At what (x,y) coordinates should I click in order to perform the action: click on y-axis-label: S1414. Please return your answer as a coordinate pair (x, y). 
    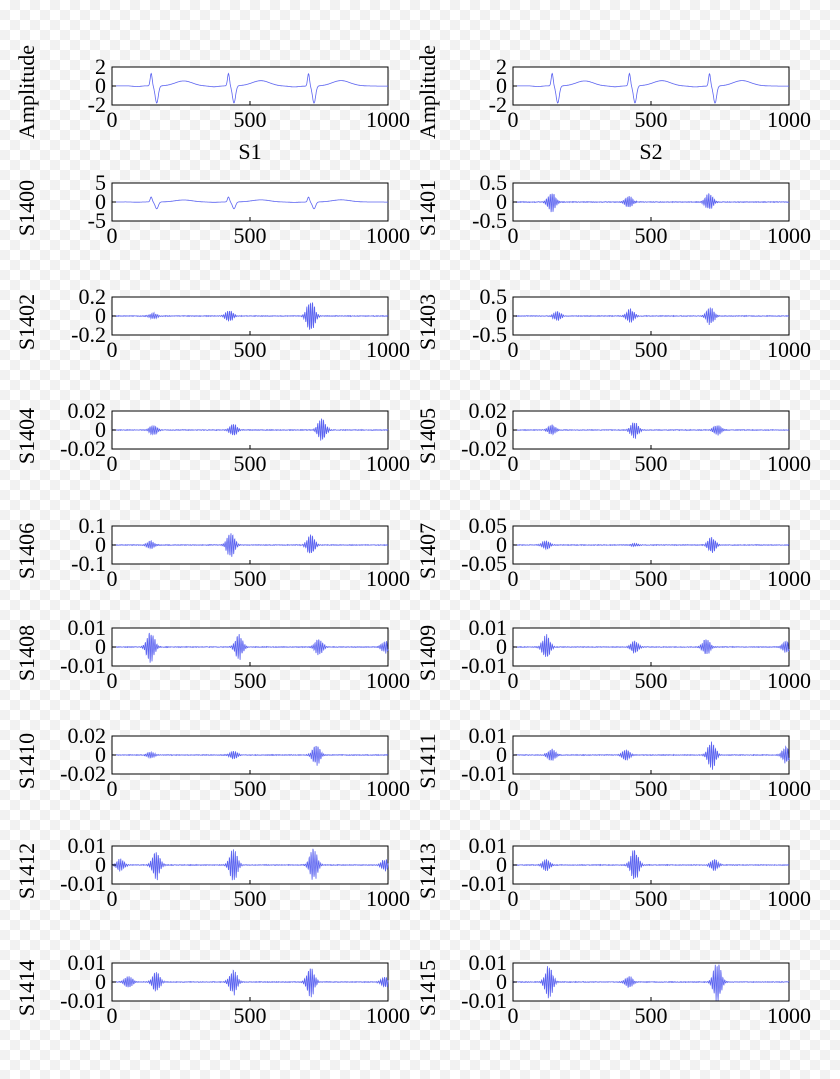
    Looking at the image, I should click on (26, 988).